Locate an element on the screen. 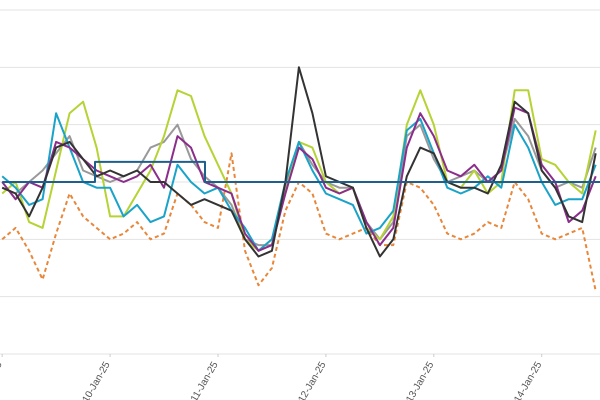  x-tick-label: 14-Jan-25 is located at coordinates (528, 380).